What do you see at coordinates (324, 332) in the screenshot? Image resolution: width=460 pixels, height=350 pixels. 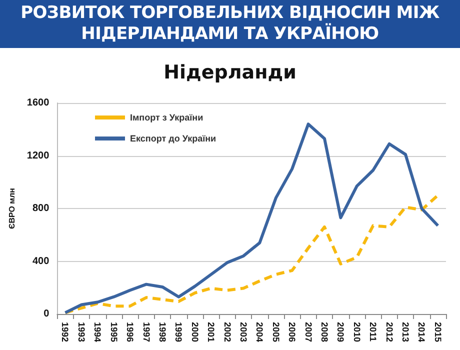 I see `x-tick-label: 2008` at bounding box center [324, 332].